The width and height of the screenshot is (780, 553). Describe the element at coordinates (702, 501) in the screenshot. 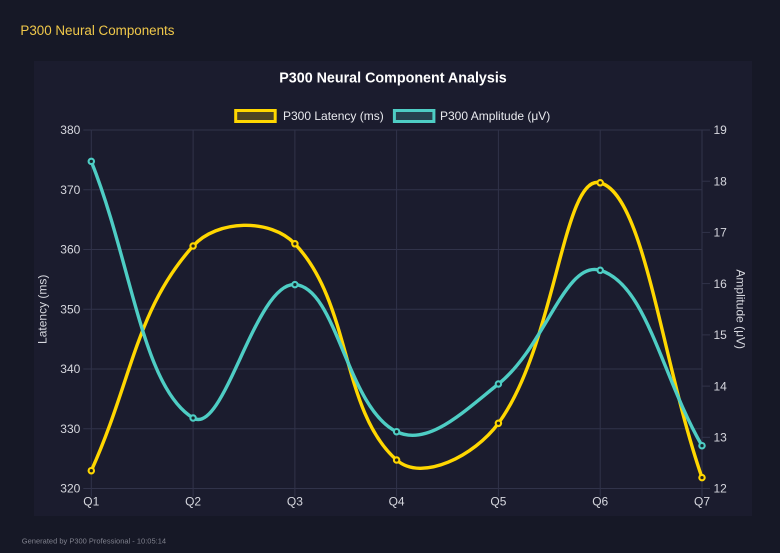

I see `svg-text: Q7` at that location.